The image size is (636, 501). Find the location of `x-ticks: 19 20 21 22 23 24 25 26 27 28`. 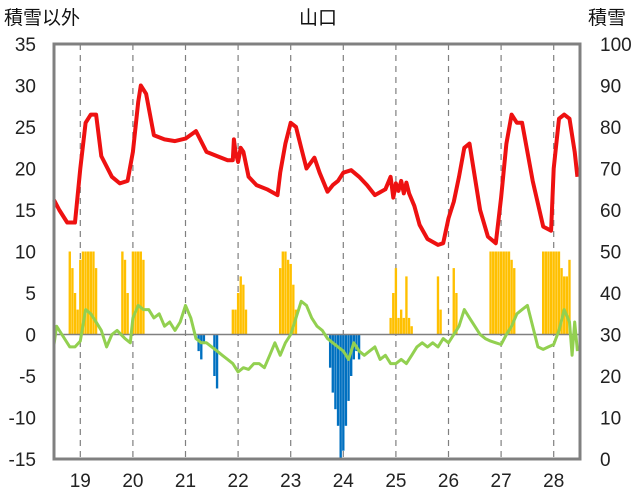

x-ticks: 19 20 21 22 23 24 25 26 27 28 is located at coordinates (317, 481).